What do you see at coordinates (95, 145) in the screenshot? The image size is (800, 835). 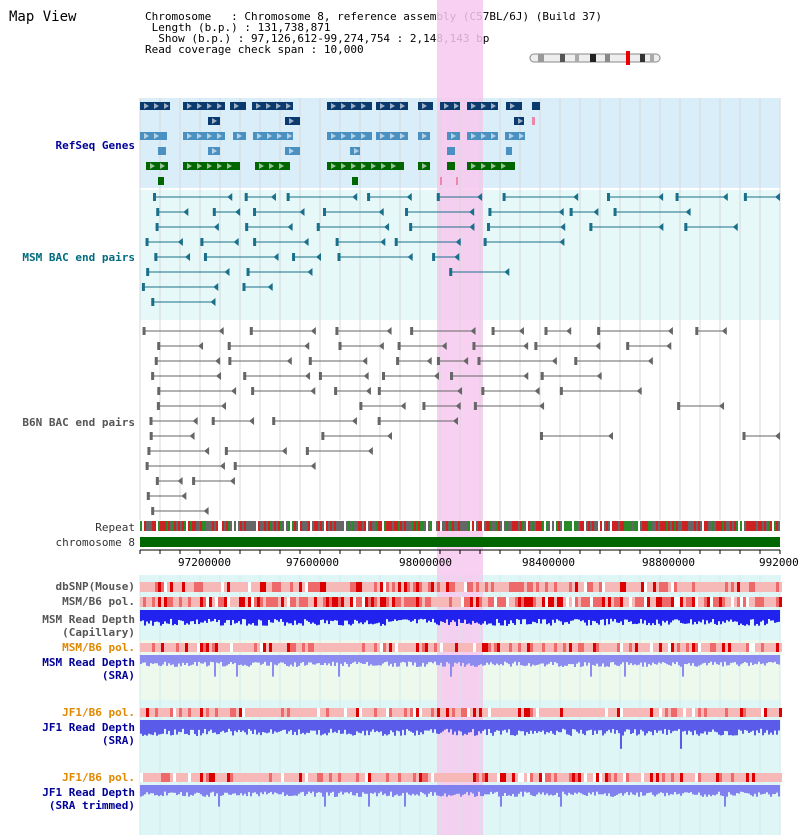 I see `track-label-refseq: RefSeq Genes` at bounding box center [95, 145].